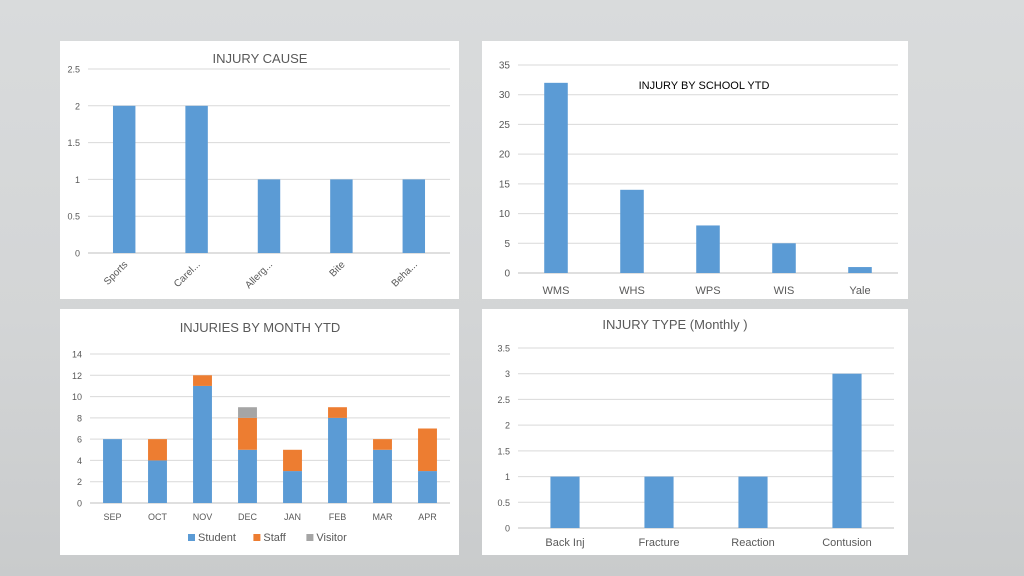 Image resolution: width=1024 pixels, height=576 pixels. What do you see at coordinates (659, 543) in the screenshot?
I see `x-tick-label: Fracture` at bounding box center [659, 543].